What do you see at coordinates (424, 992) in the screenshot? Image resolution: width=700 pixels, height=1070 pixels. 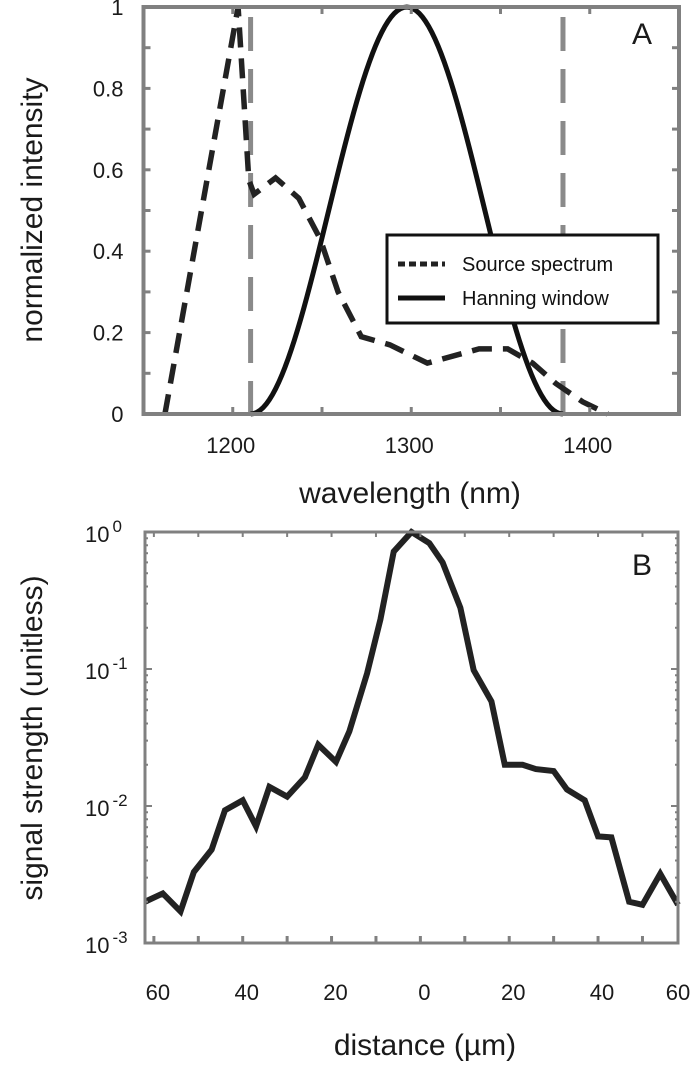 I see `x-tick-label: 0` at bounding box center [424, 992].